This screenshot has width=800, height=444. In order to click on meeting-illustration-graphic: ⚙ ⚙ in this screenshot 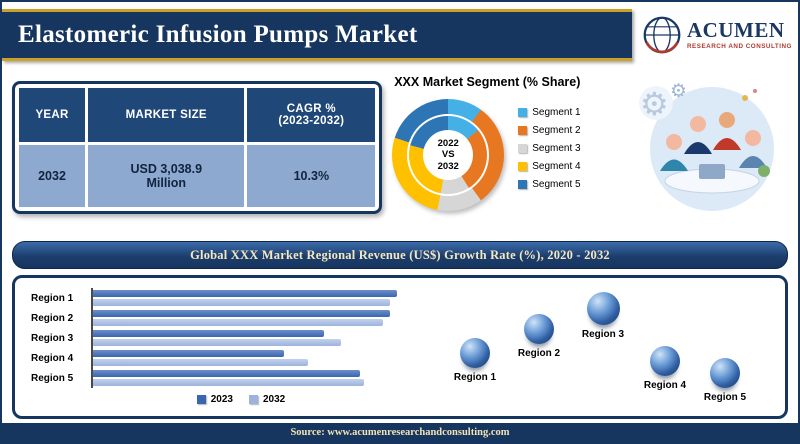, I will do `click(706, 146)`.